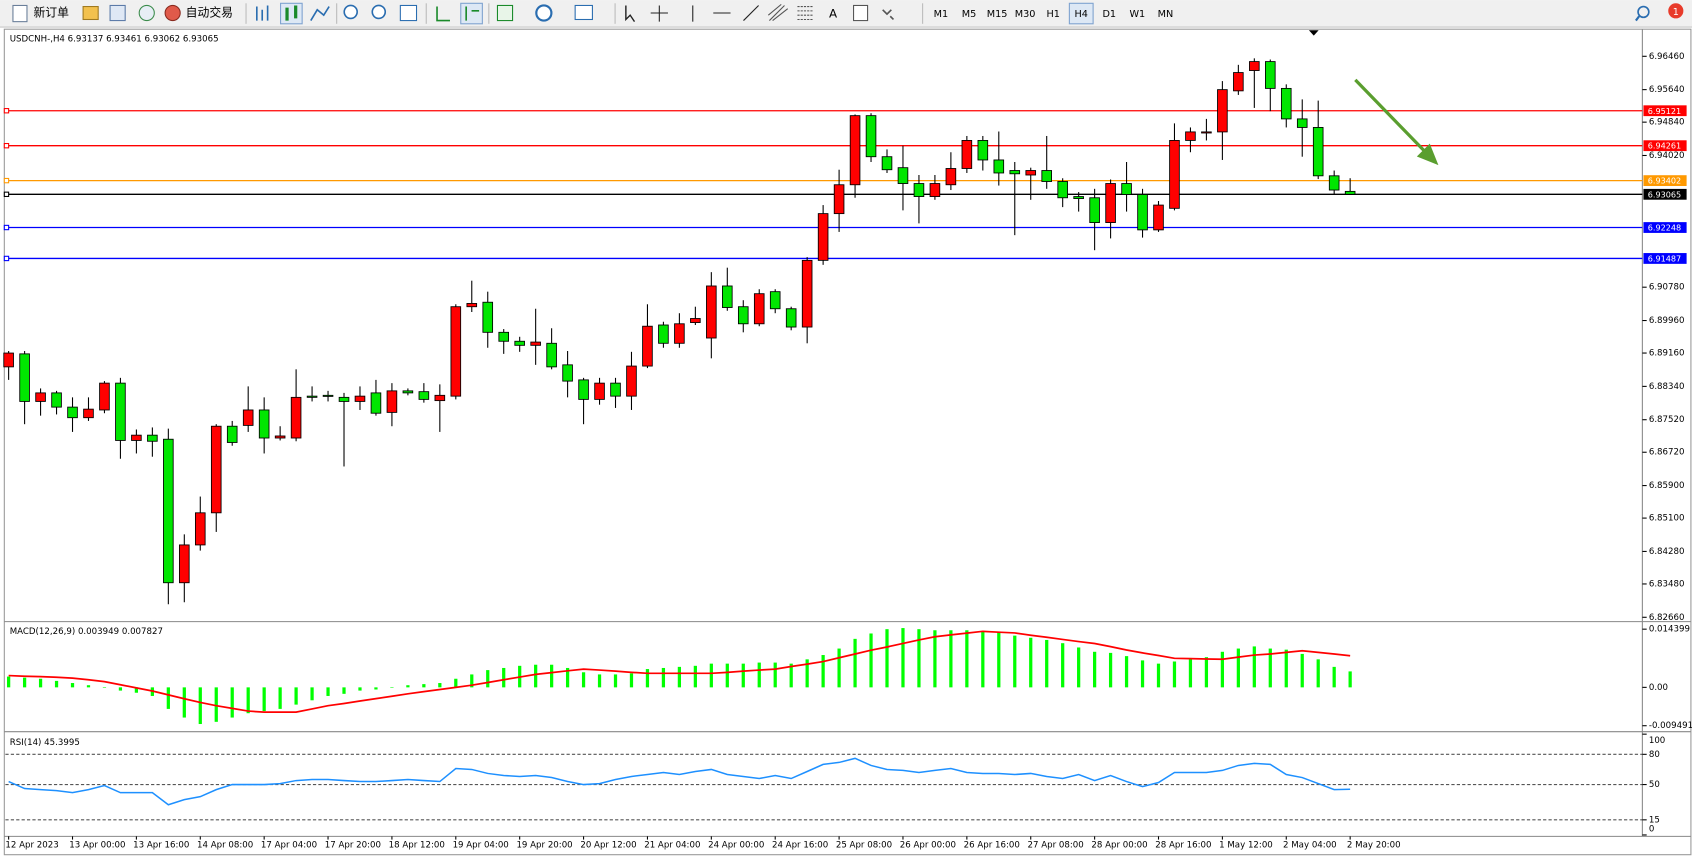 Image resolution: width=1692 pixels, height=858 pixels. What do you see at coordinates (1056, 845) in the screenshot?
I see `x-tick-label: 27 Apr 08:00` at bounding box center [1056, 845].